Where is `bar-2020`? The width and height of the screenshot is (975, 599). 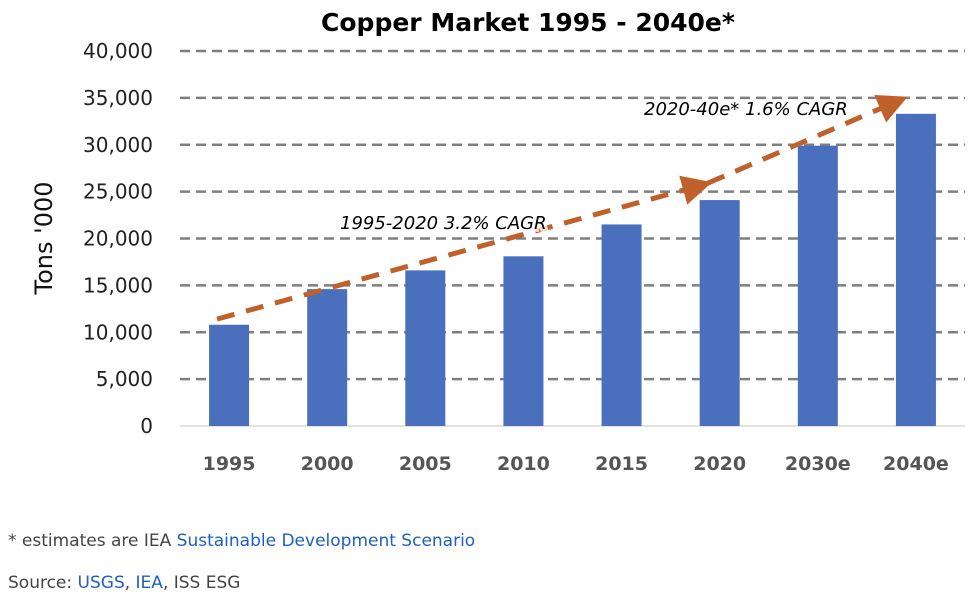
bar-2020 is located at coordinates (719, 313).